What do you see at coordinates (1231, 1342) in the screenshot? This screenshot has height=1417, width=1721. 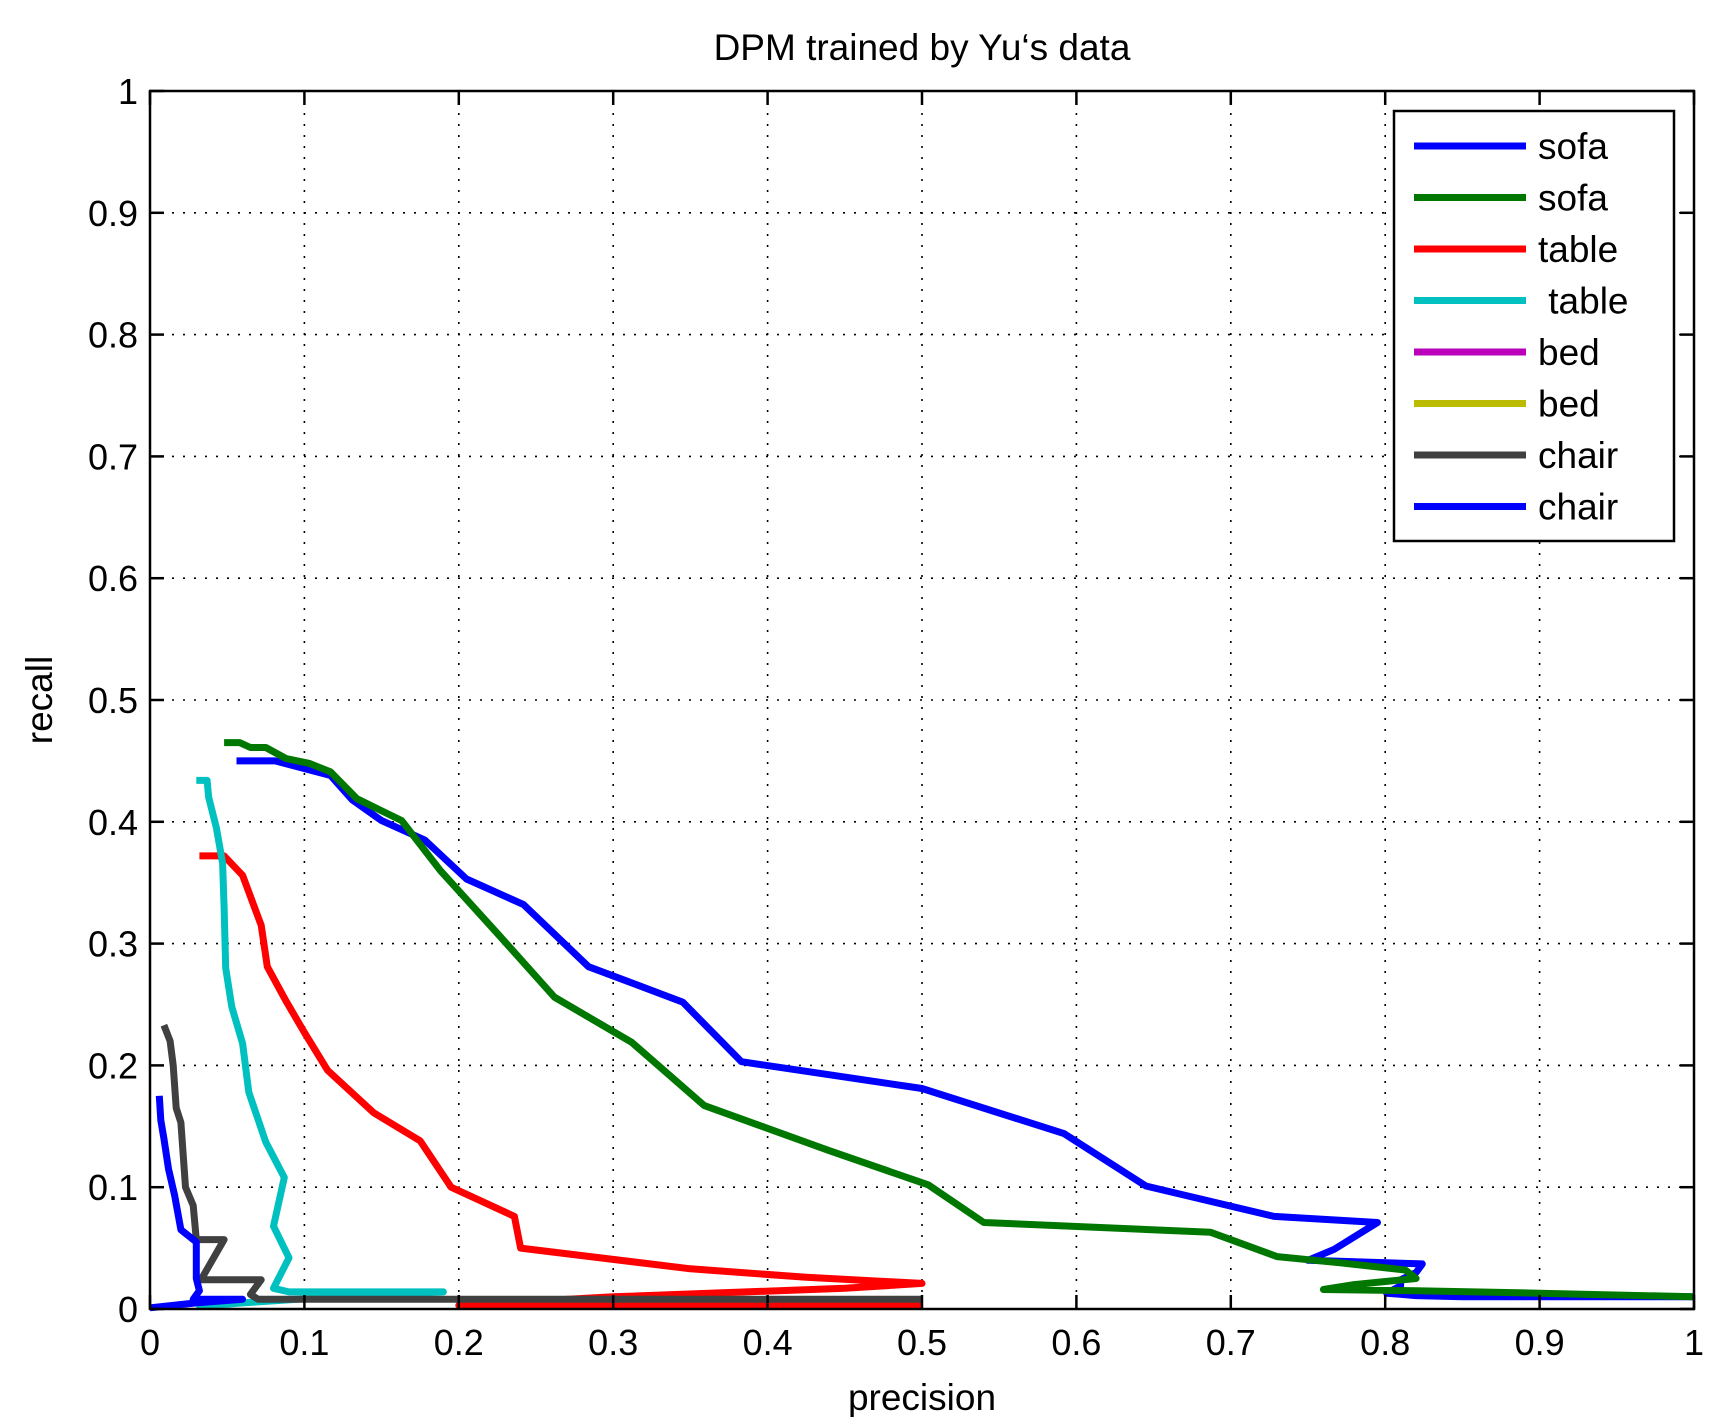 I see `x-tick-label: 0.7` at bounding box center [1231, 1342].